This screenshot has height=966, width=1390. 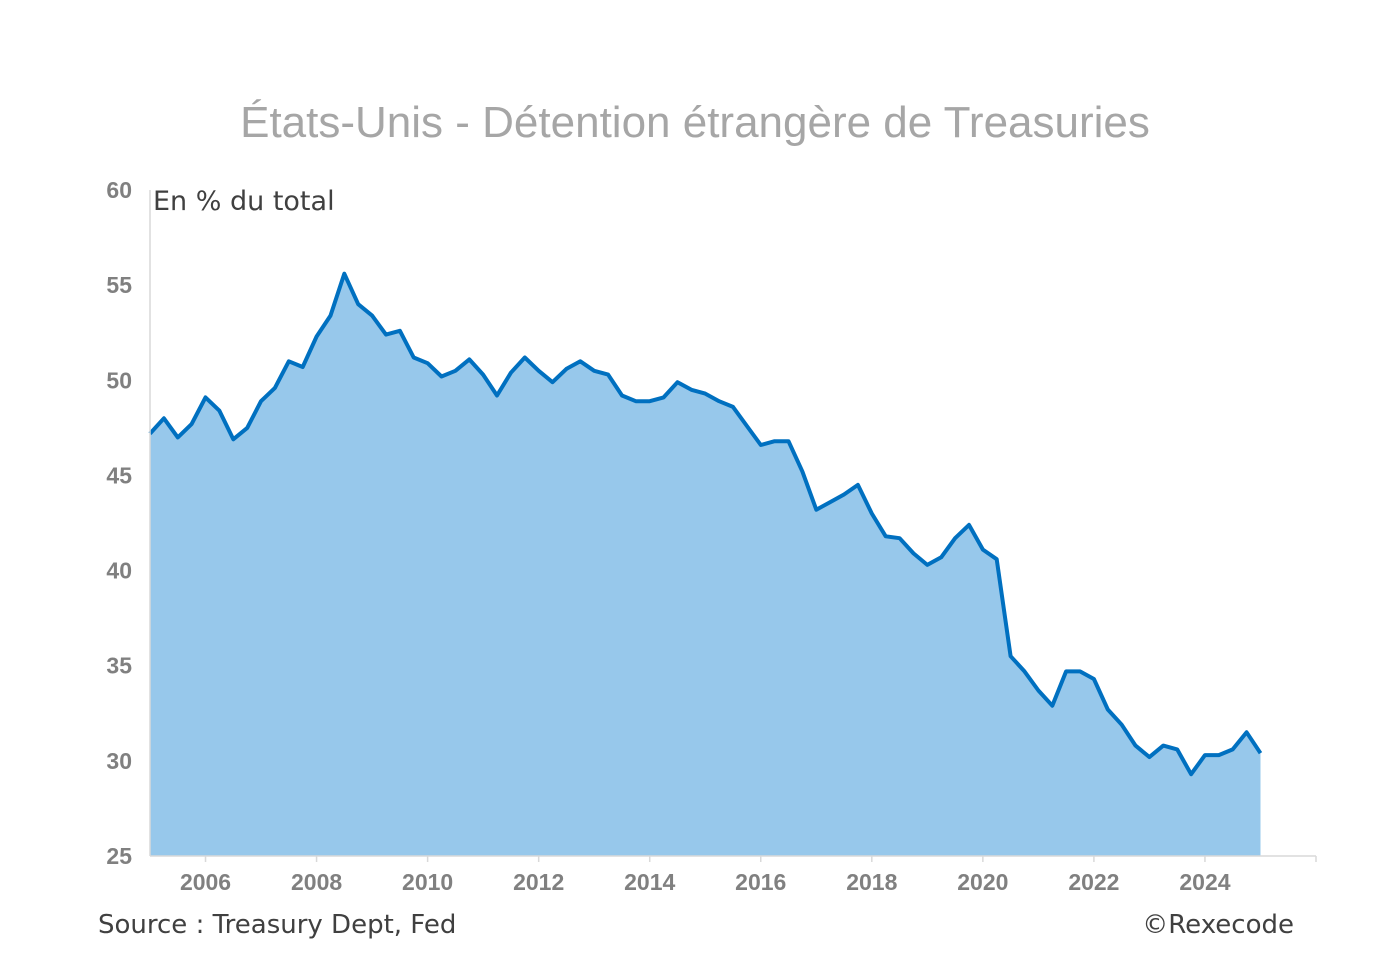 I want to click on x-tick-label: 2024, so click(x=1204, y=882).